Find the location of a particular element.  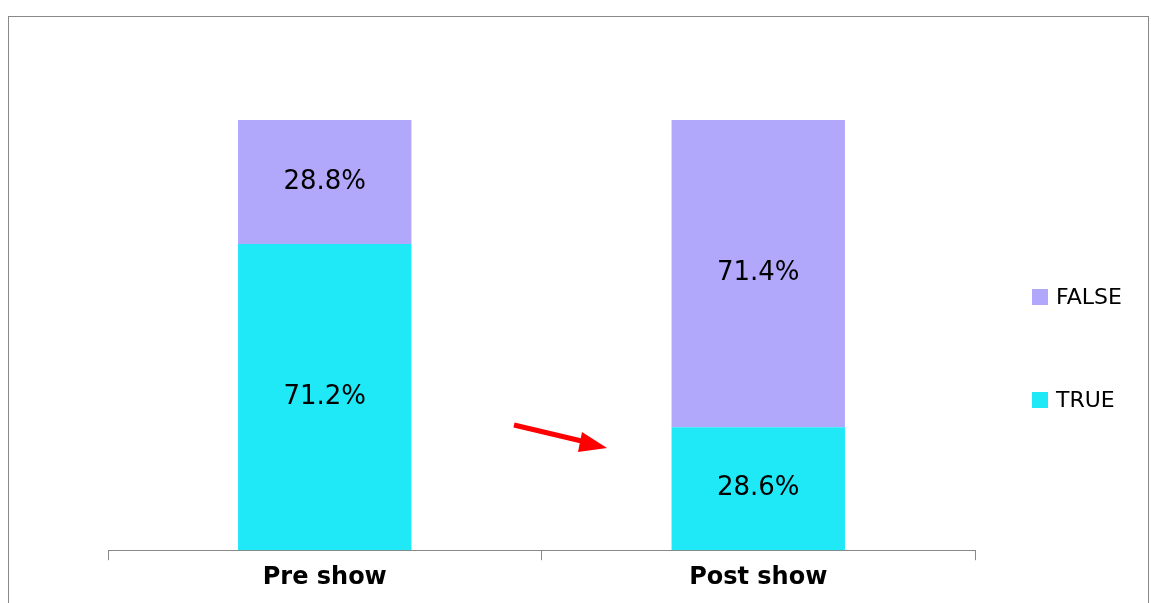

legend-label: TRUE is located at coordinates (1085, 399).